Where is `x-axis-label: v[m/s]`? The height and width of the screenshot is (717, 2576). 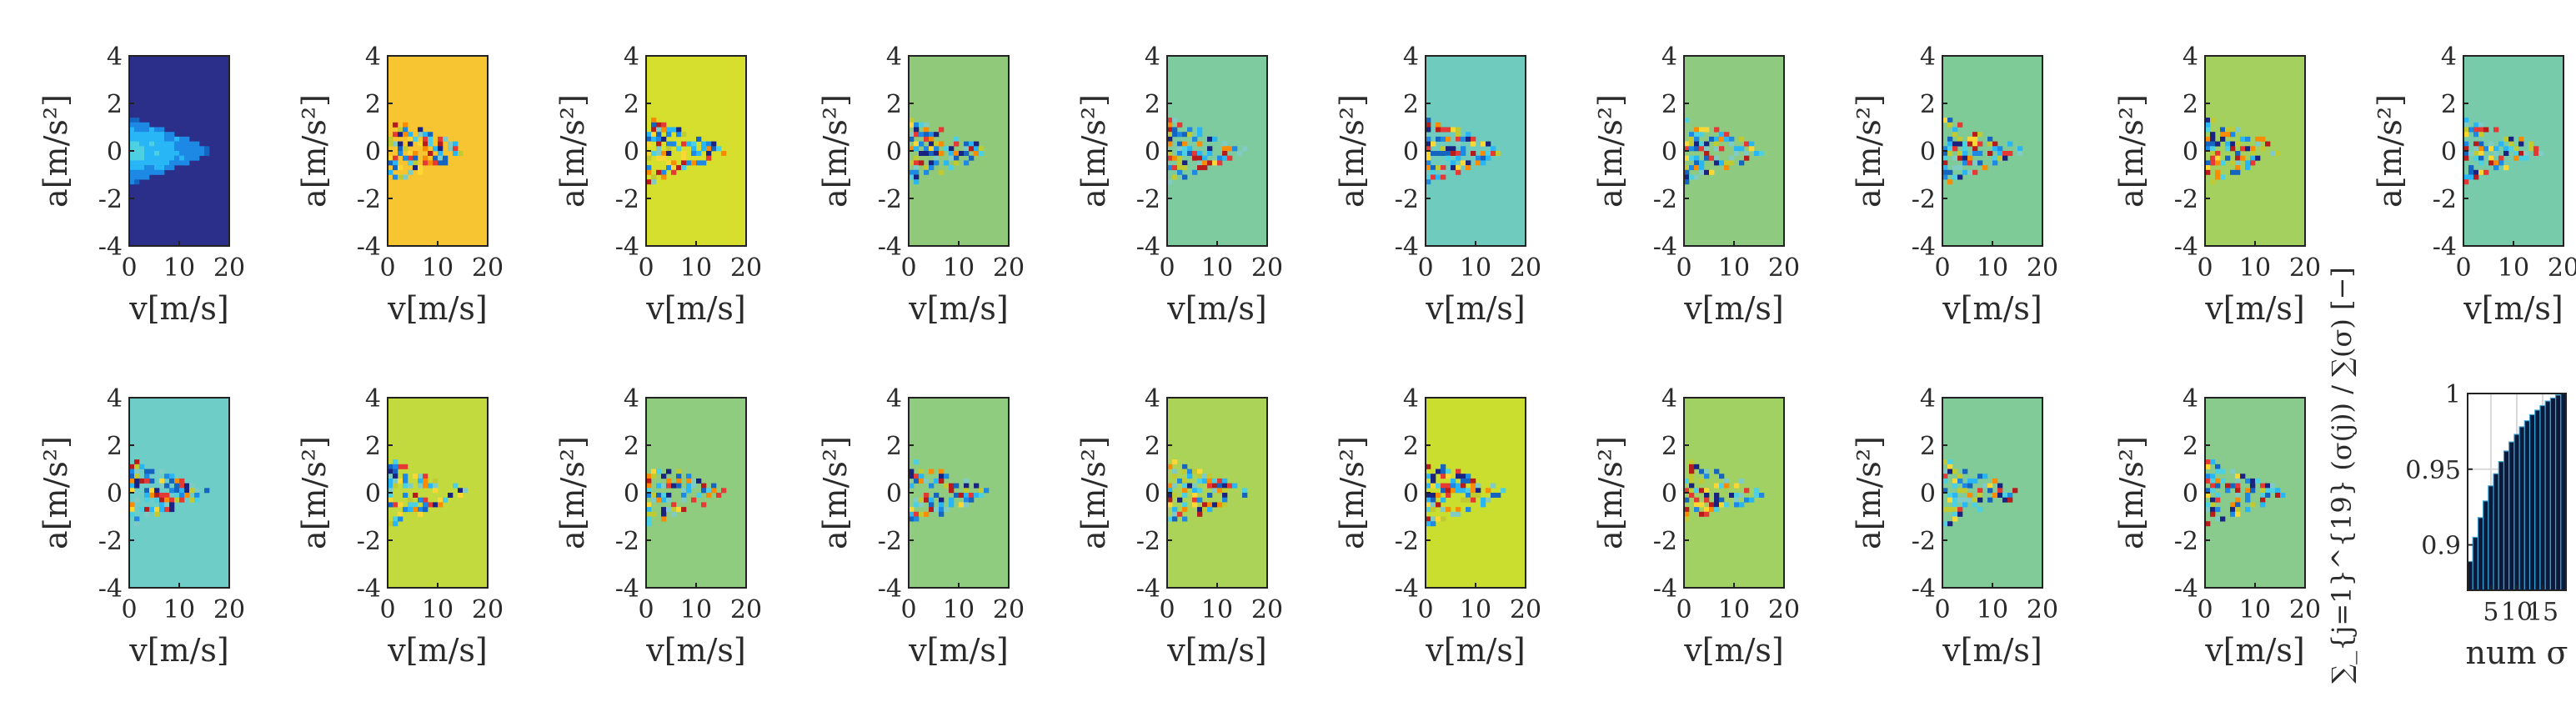
x-axis-label: v[m/s] is located at coordinates (1992, 650).